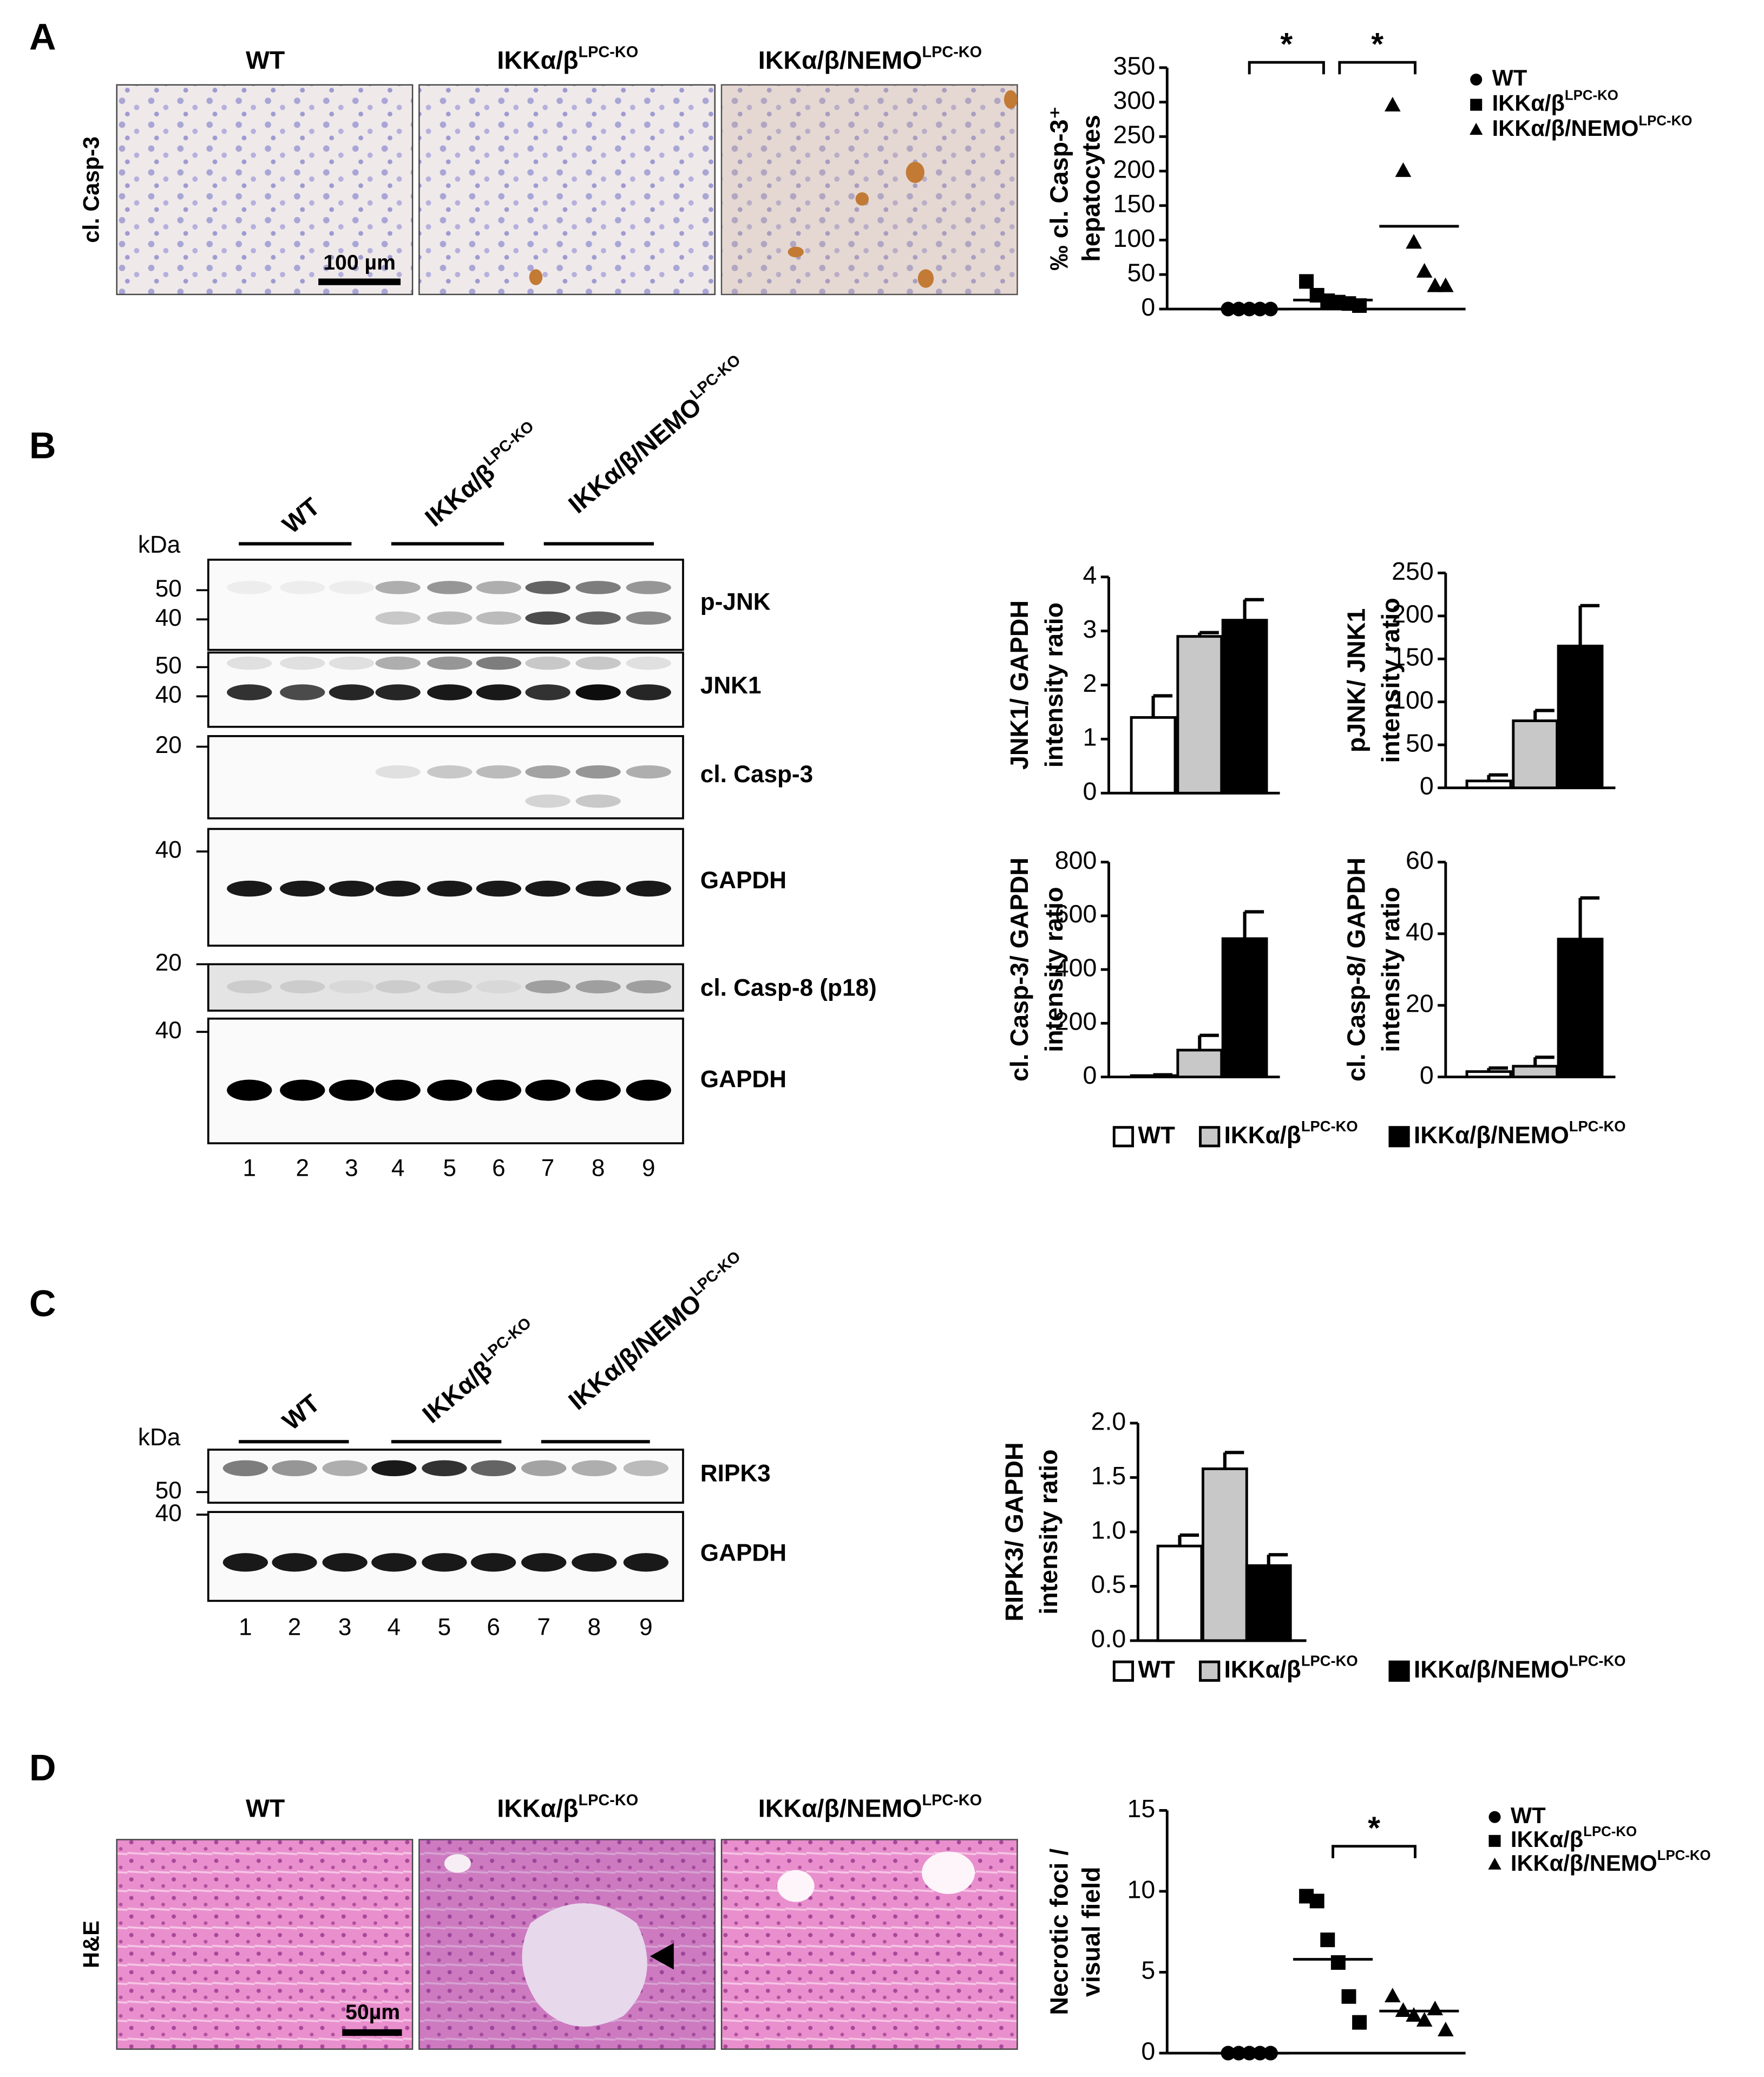  What do you see at coordinates (1141, 1889) in the screenshot?
I see `y-tick-label: 10` at bounding box center [1141, 1889].